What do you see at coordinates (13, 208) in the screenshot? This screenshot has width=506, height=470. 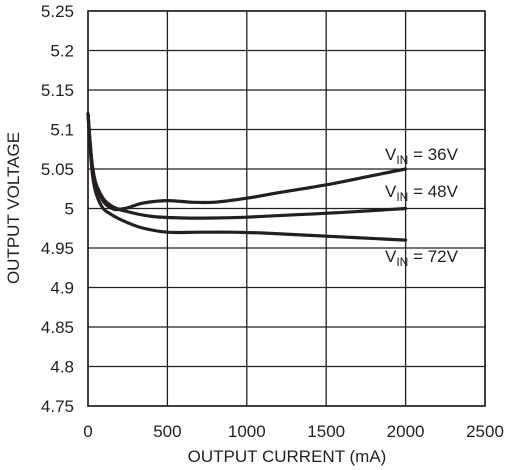 I see `y-axis-title: OUTPUT VOLTAGE` at bounding box center [13, 208].